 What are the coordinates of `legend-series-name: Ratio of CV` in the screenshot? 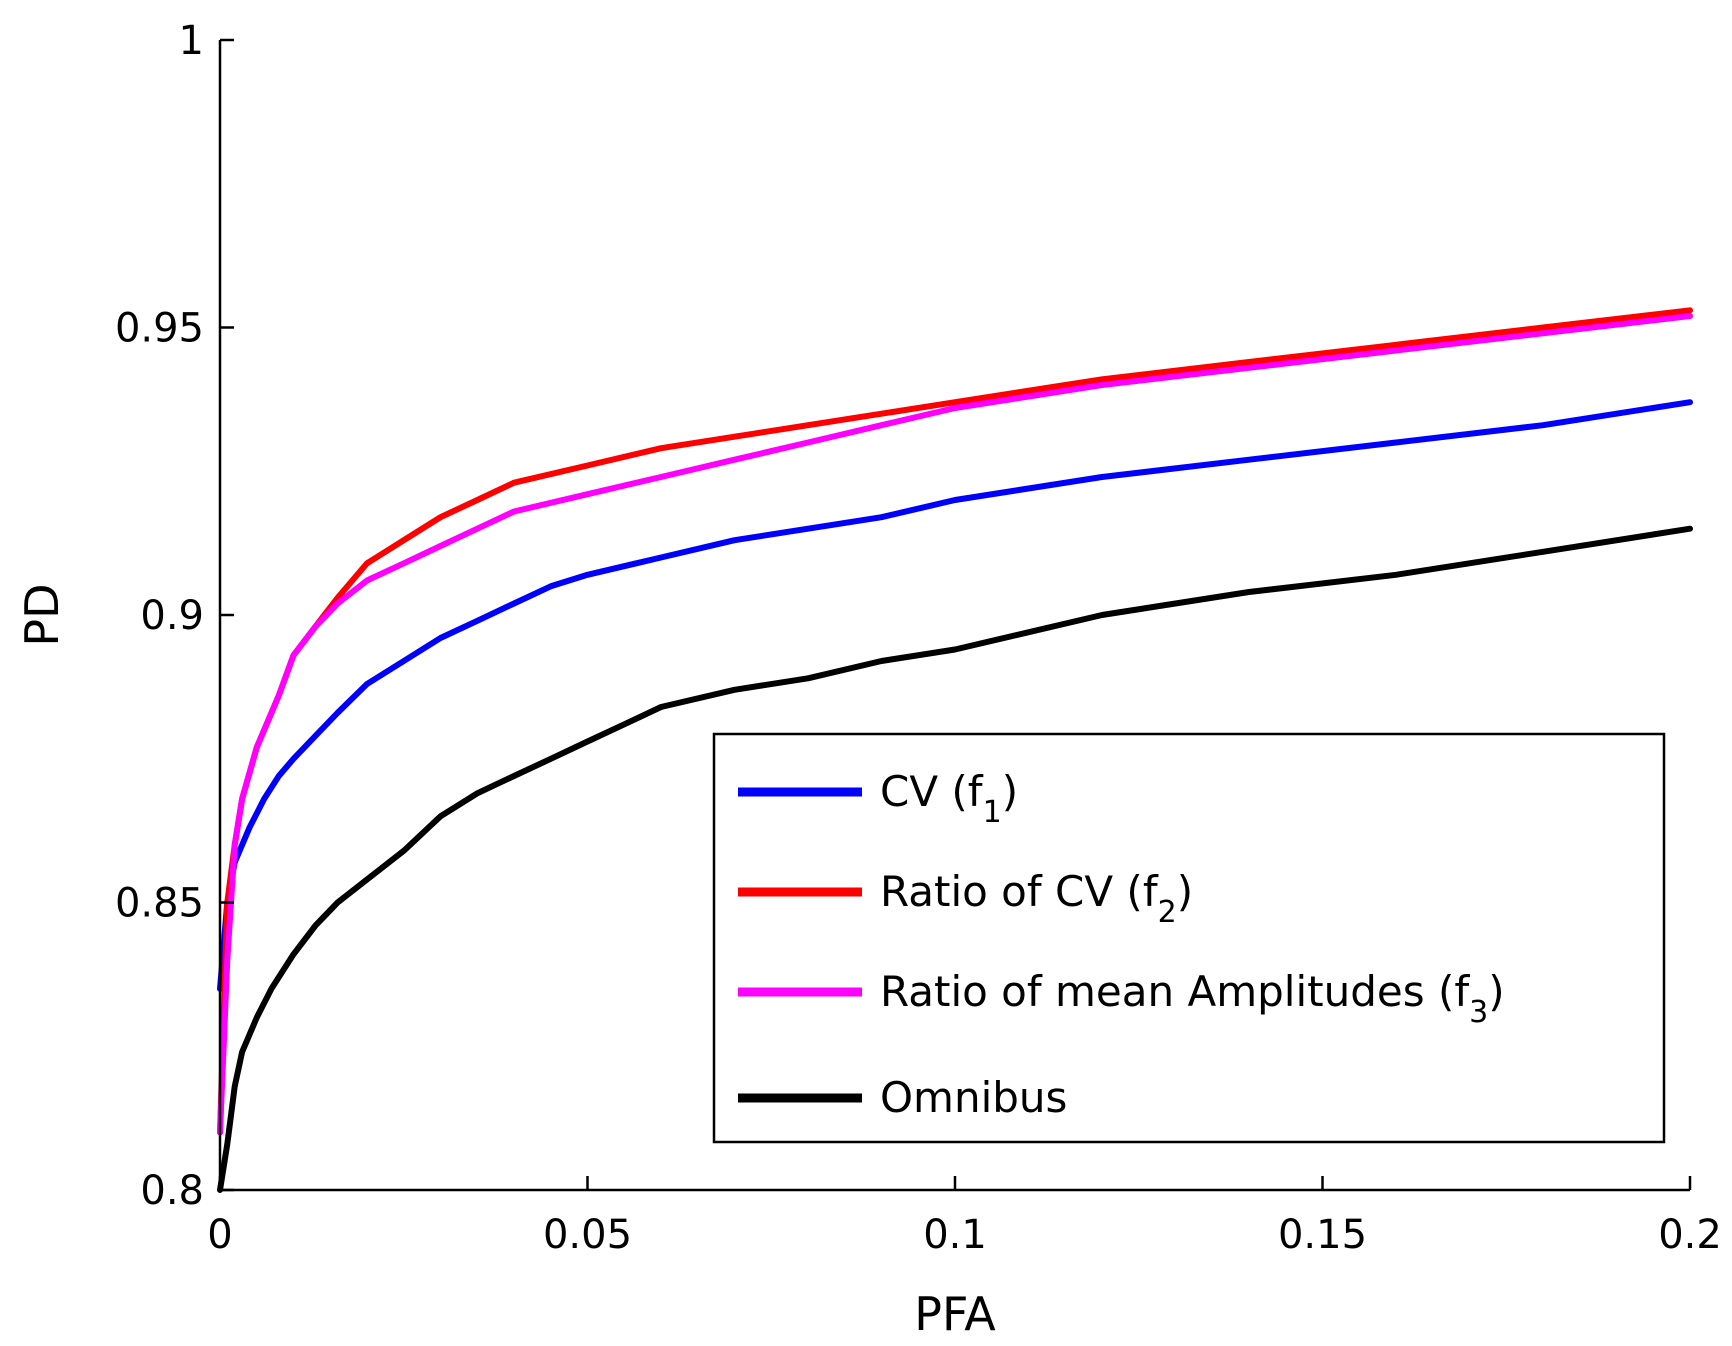 It's located at (996, 891).